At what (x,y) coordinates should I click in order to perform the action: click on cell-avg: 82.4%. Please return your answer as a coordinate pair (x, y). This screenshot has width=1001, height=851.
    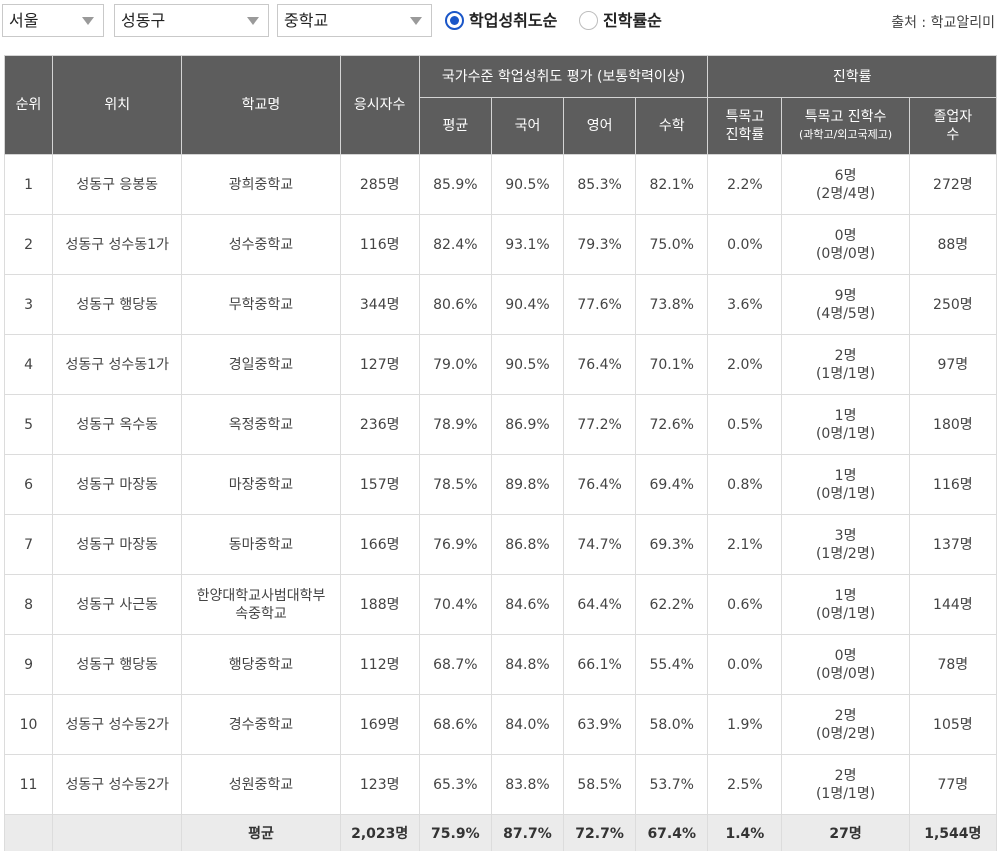
    Looking at the image, I should click on (455, 244).